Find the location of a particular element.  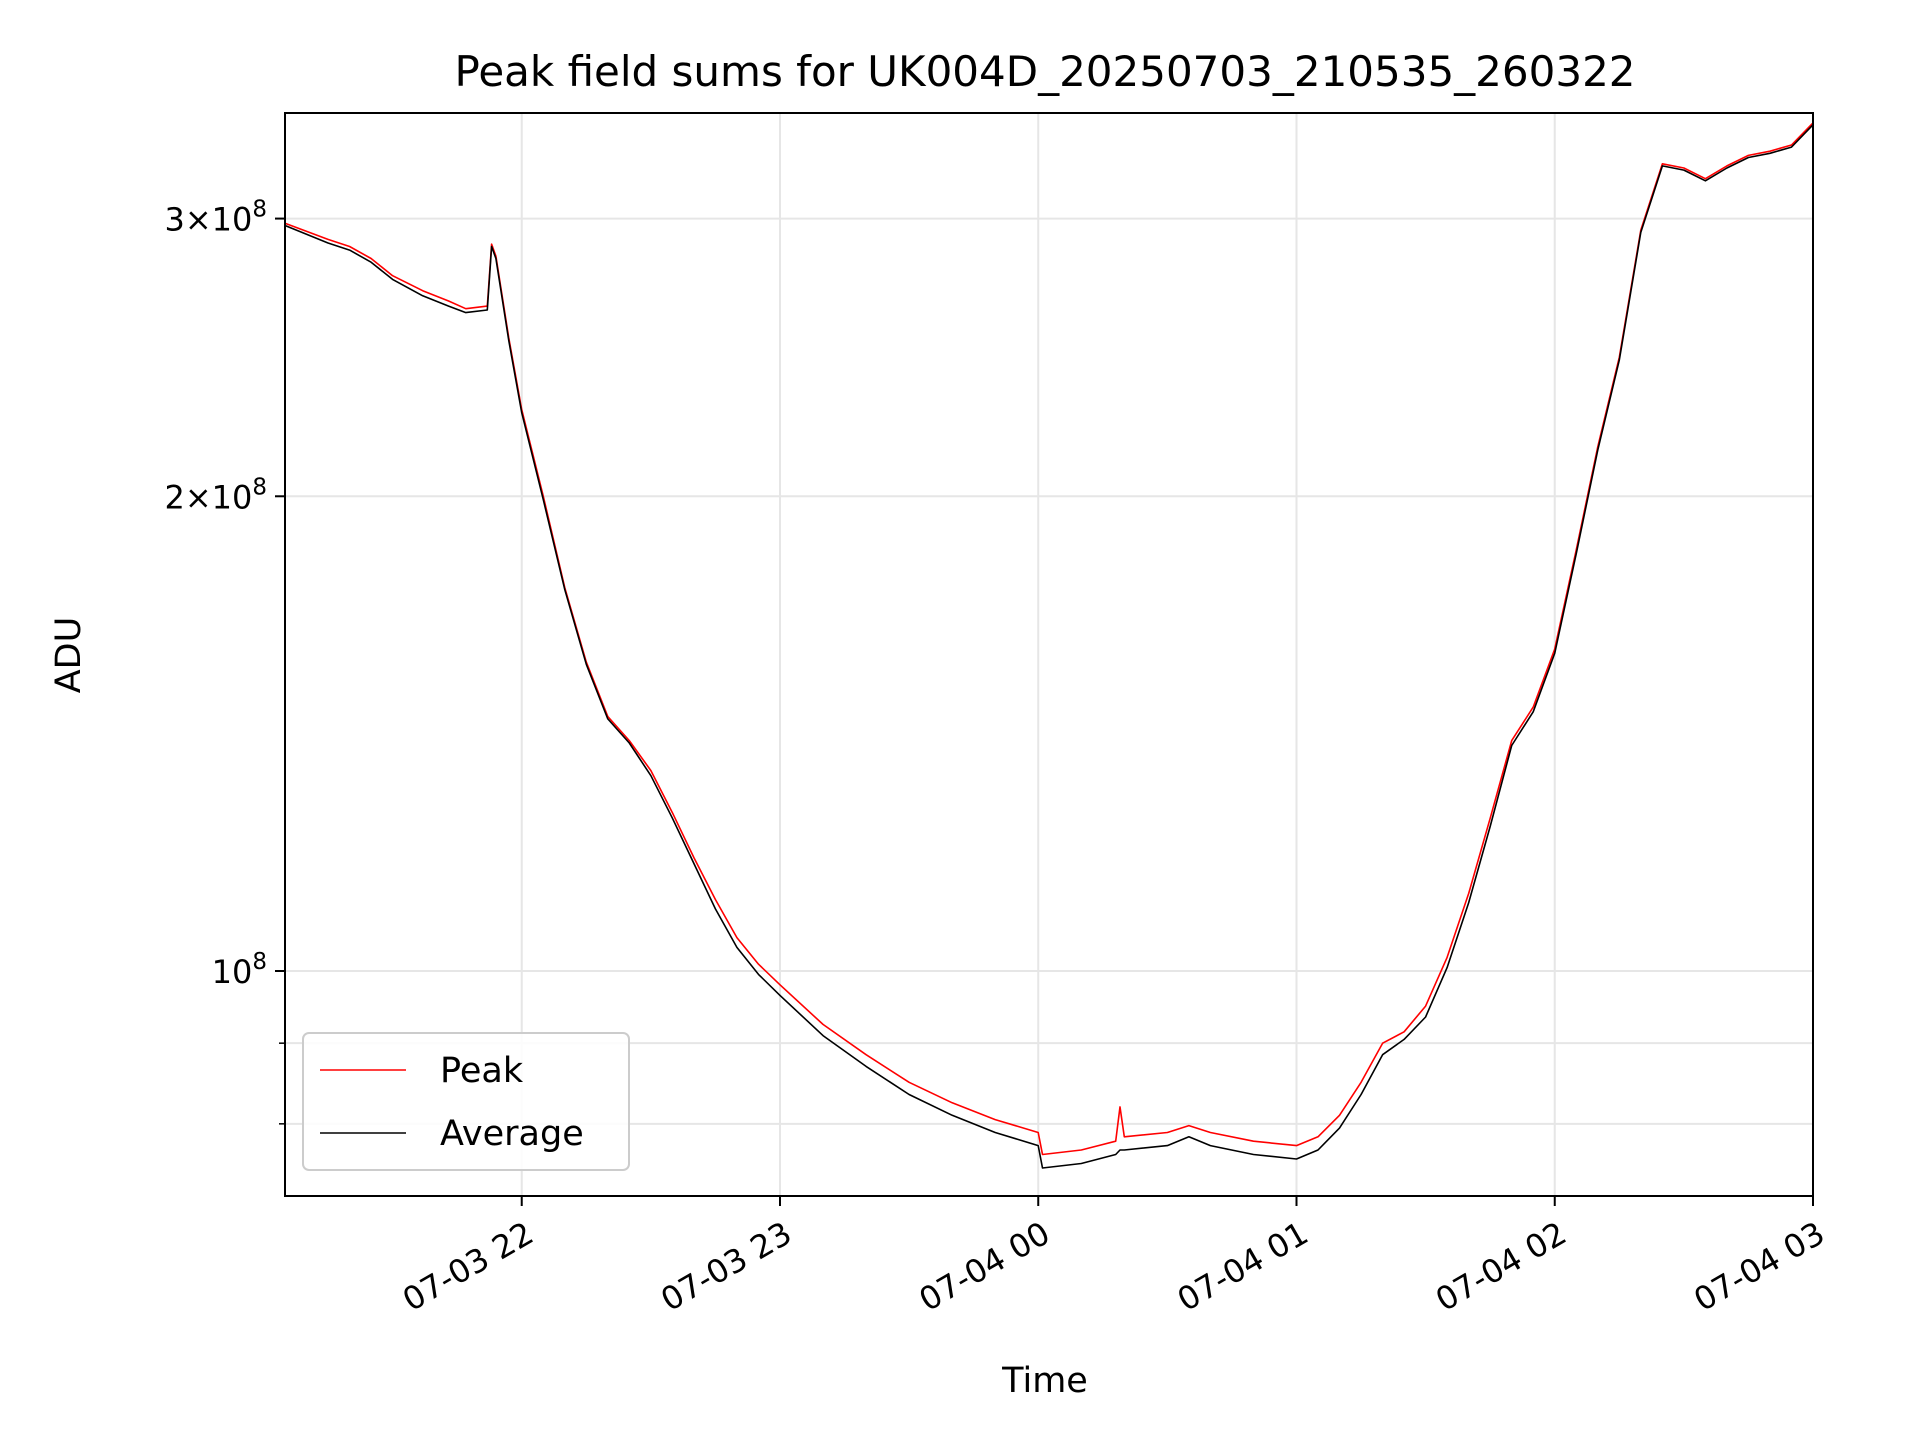

y-tick-label: 108 is located at coordinates (239, 970).